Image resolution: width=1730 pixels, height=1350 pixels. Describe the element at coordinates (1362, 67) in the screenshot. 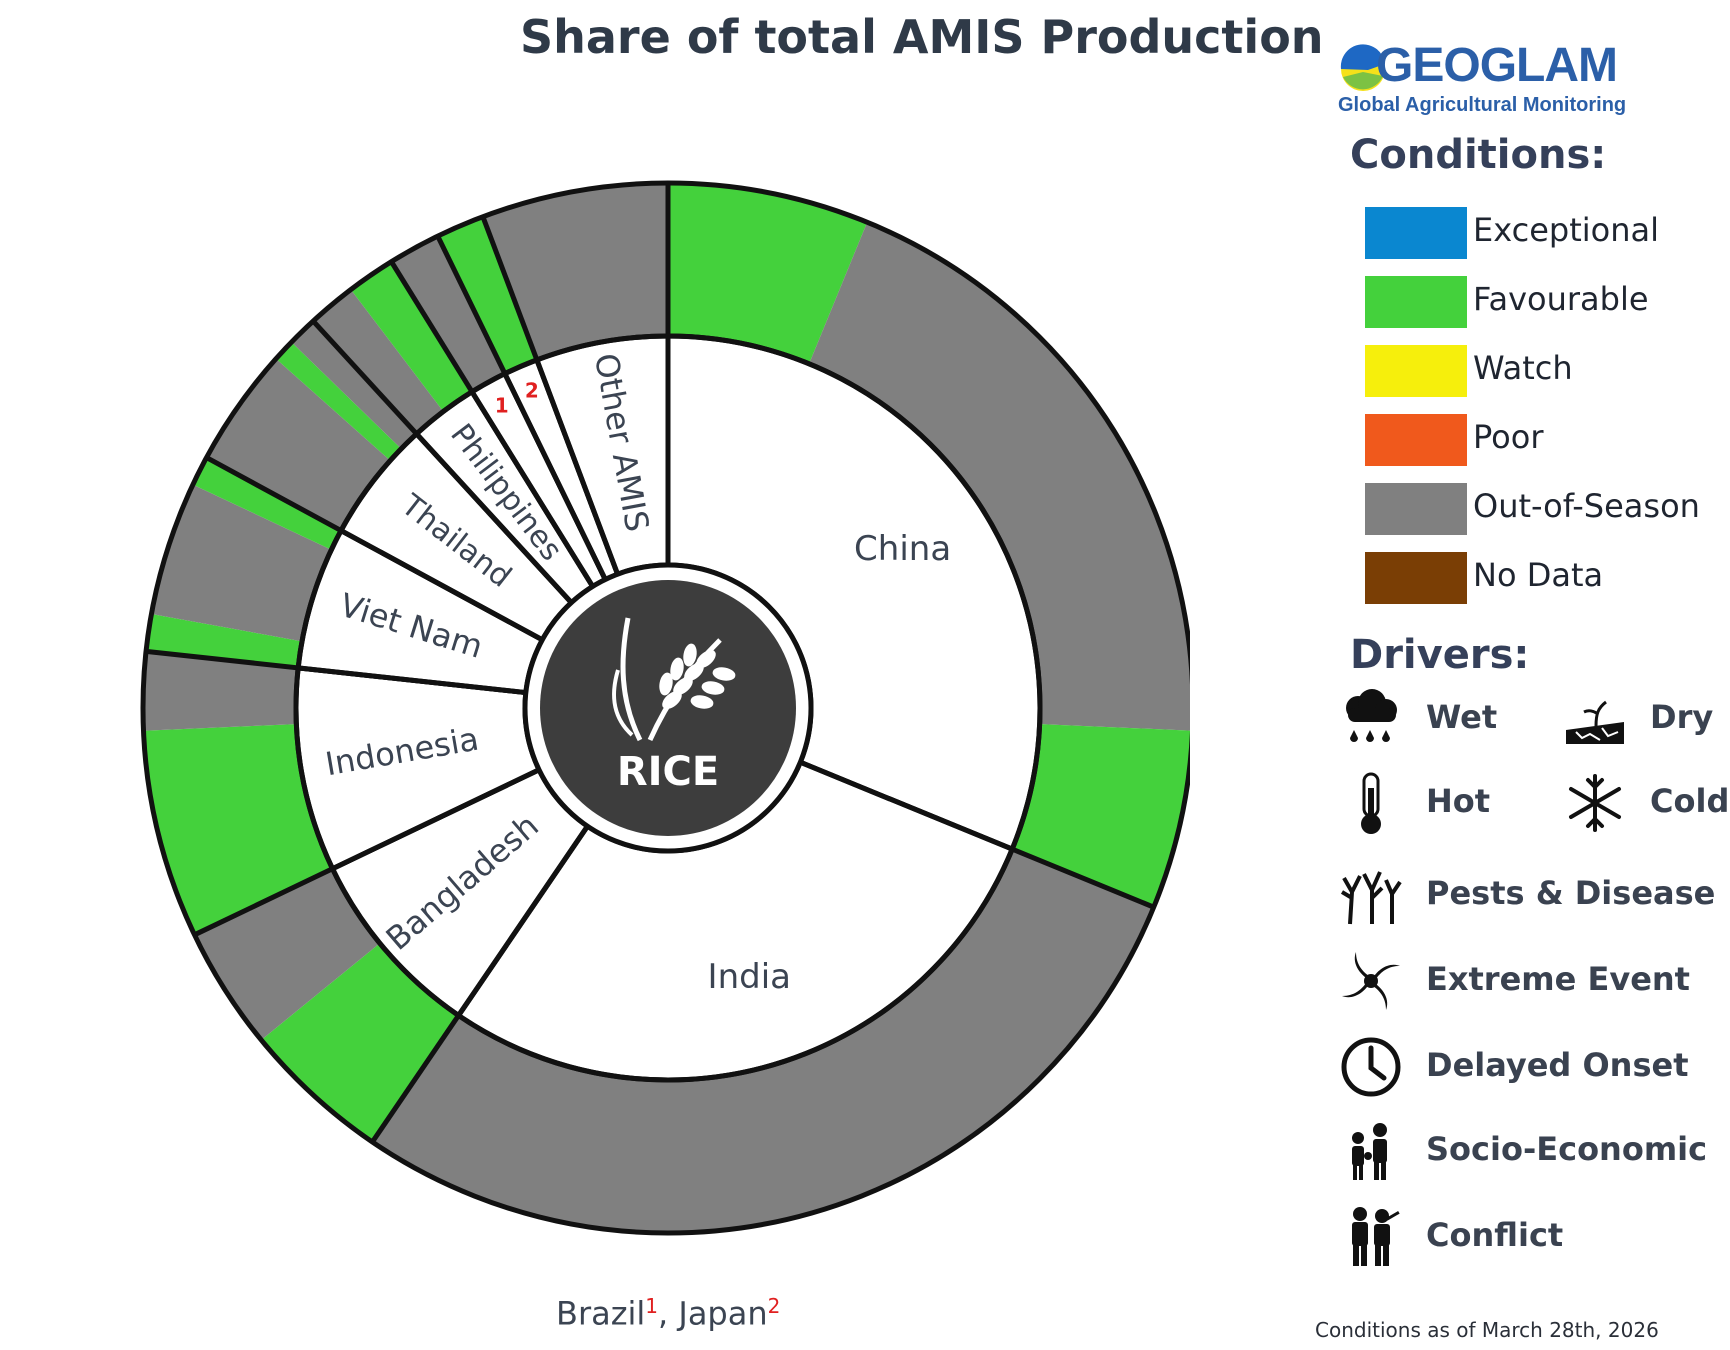

I see `geoglam-globe-icon` at that location.